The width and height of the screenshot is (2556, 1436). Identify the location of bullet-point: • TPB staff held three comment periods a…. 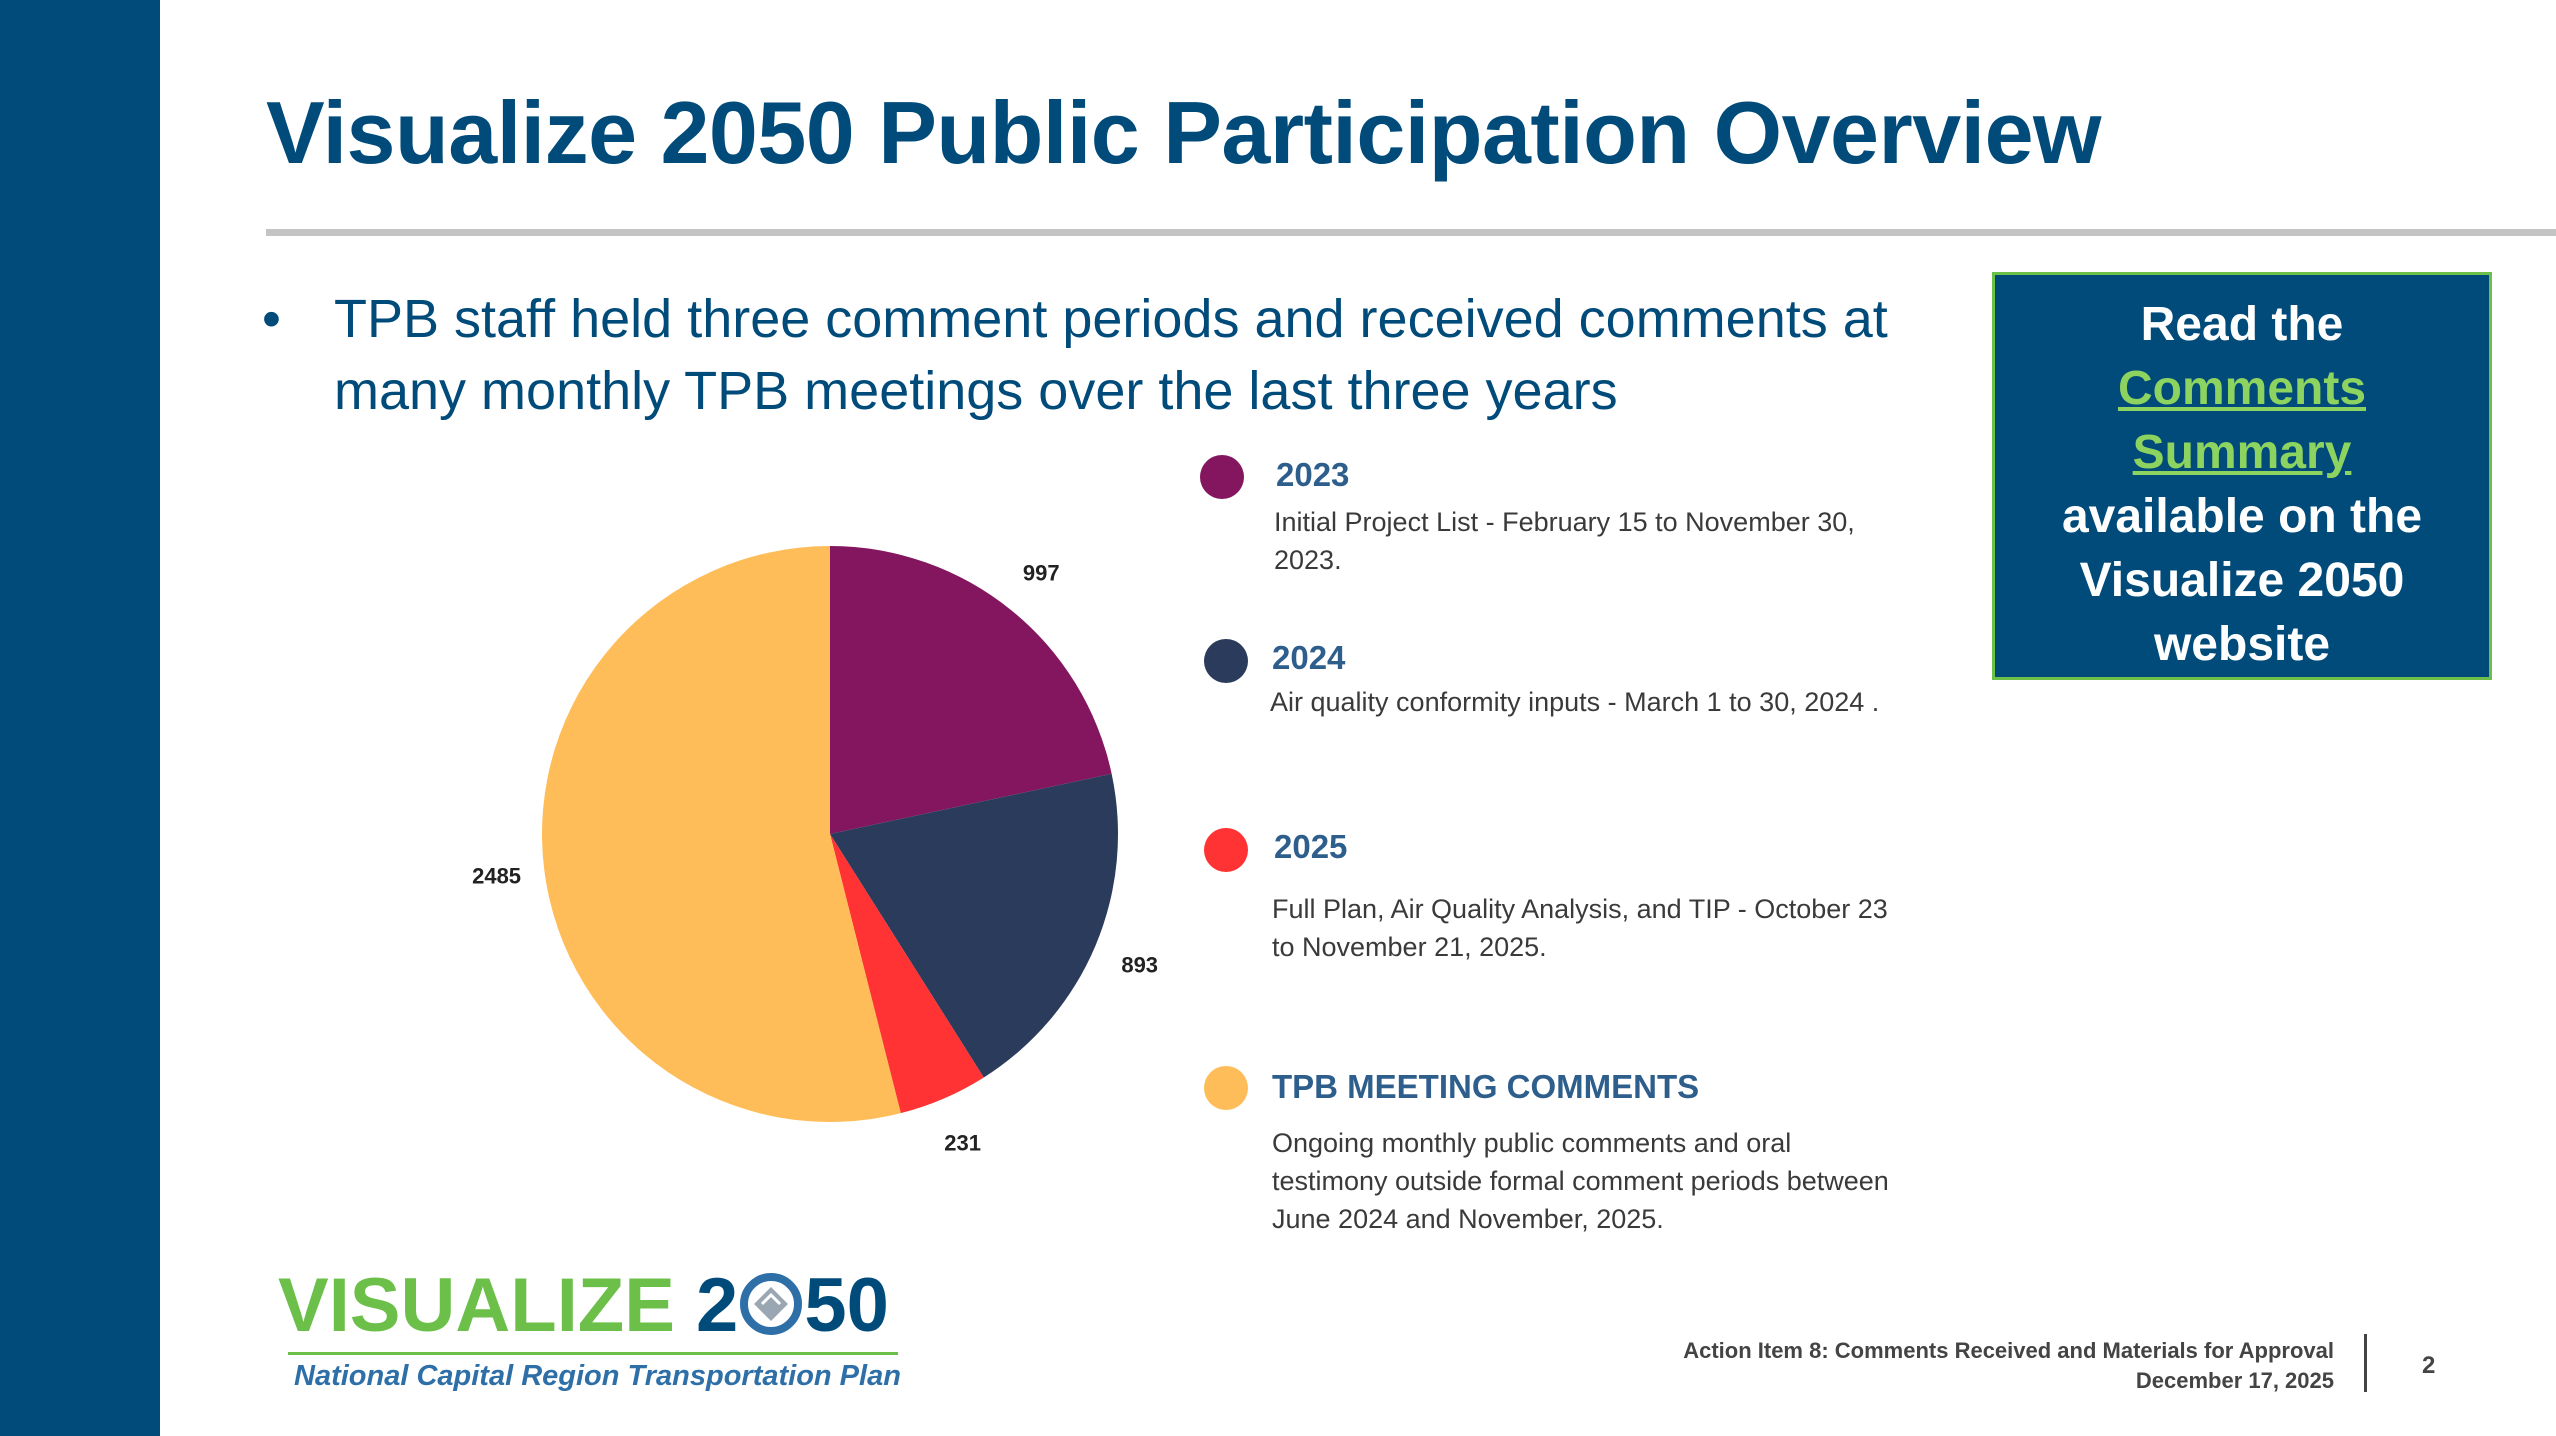
(1132, 355).